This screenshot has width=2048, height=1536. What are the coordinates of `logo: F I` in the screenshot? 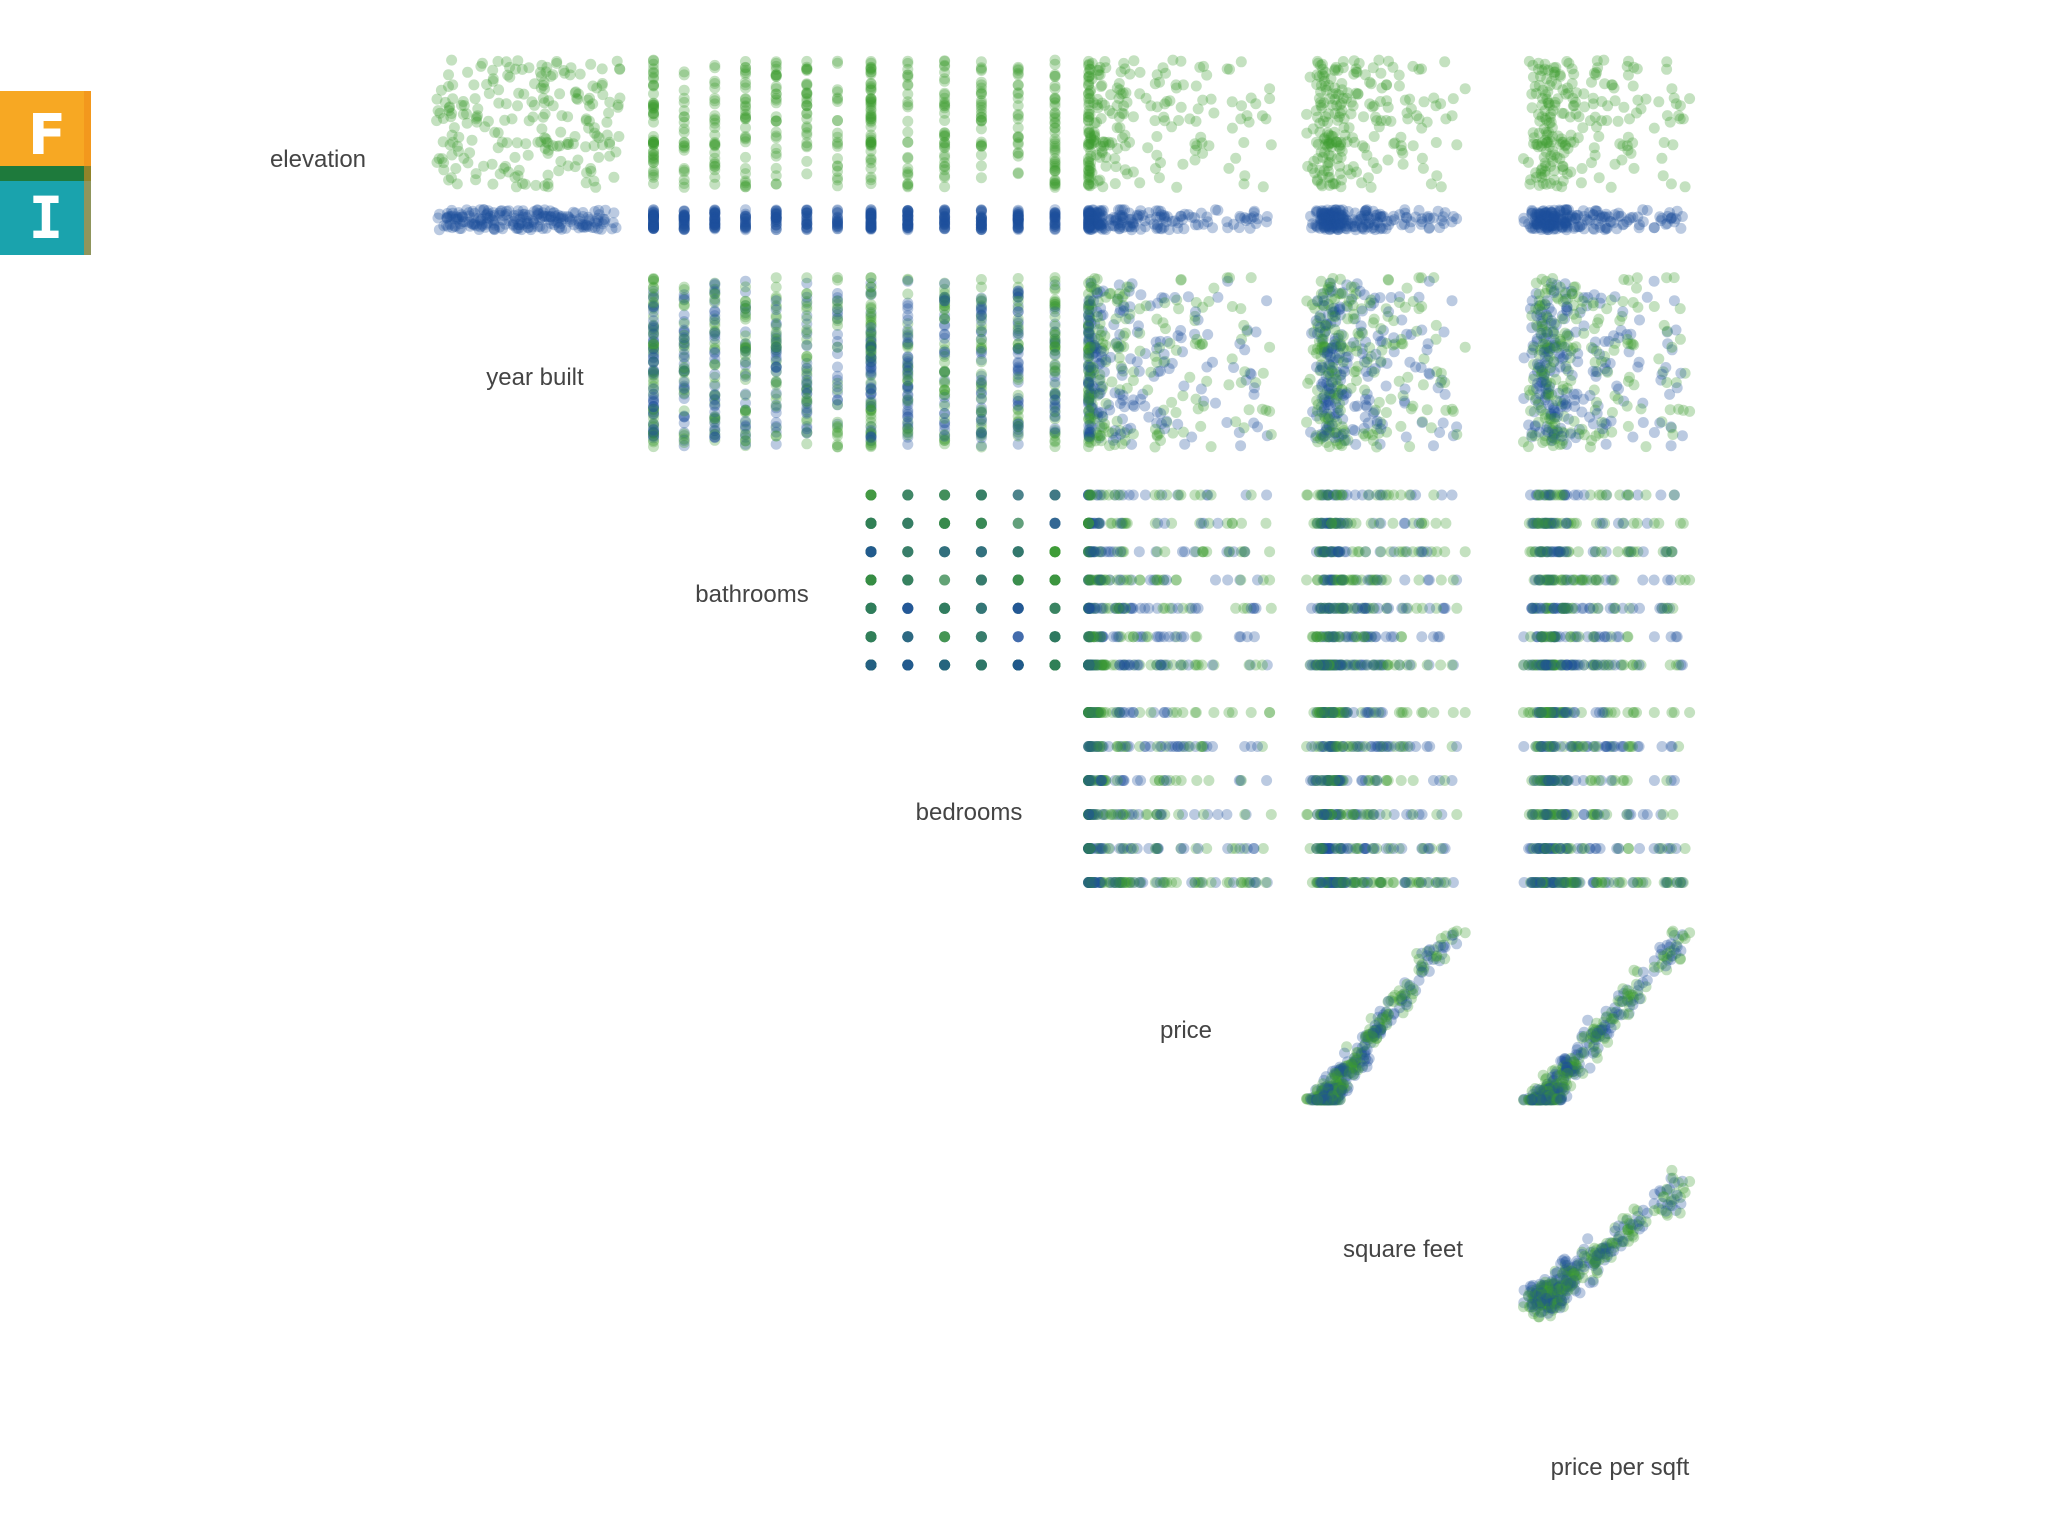 It's located at (45, 173).